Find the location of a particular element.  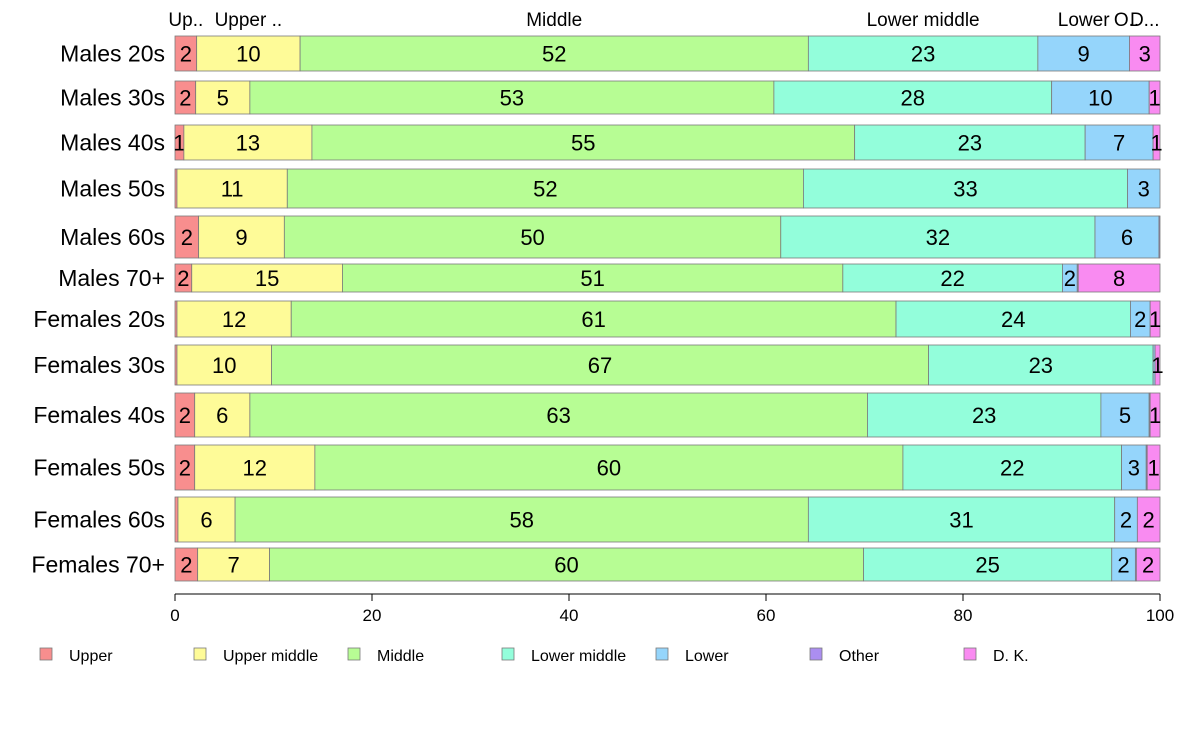

row-label: Females 50s is located at coordinates (99, 468).